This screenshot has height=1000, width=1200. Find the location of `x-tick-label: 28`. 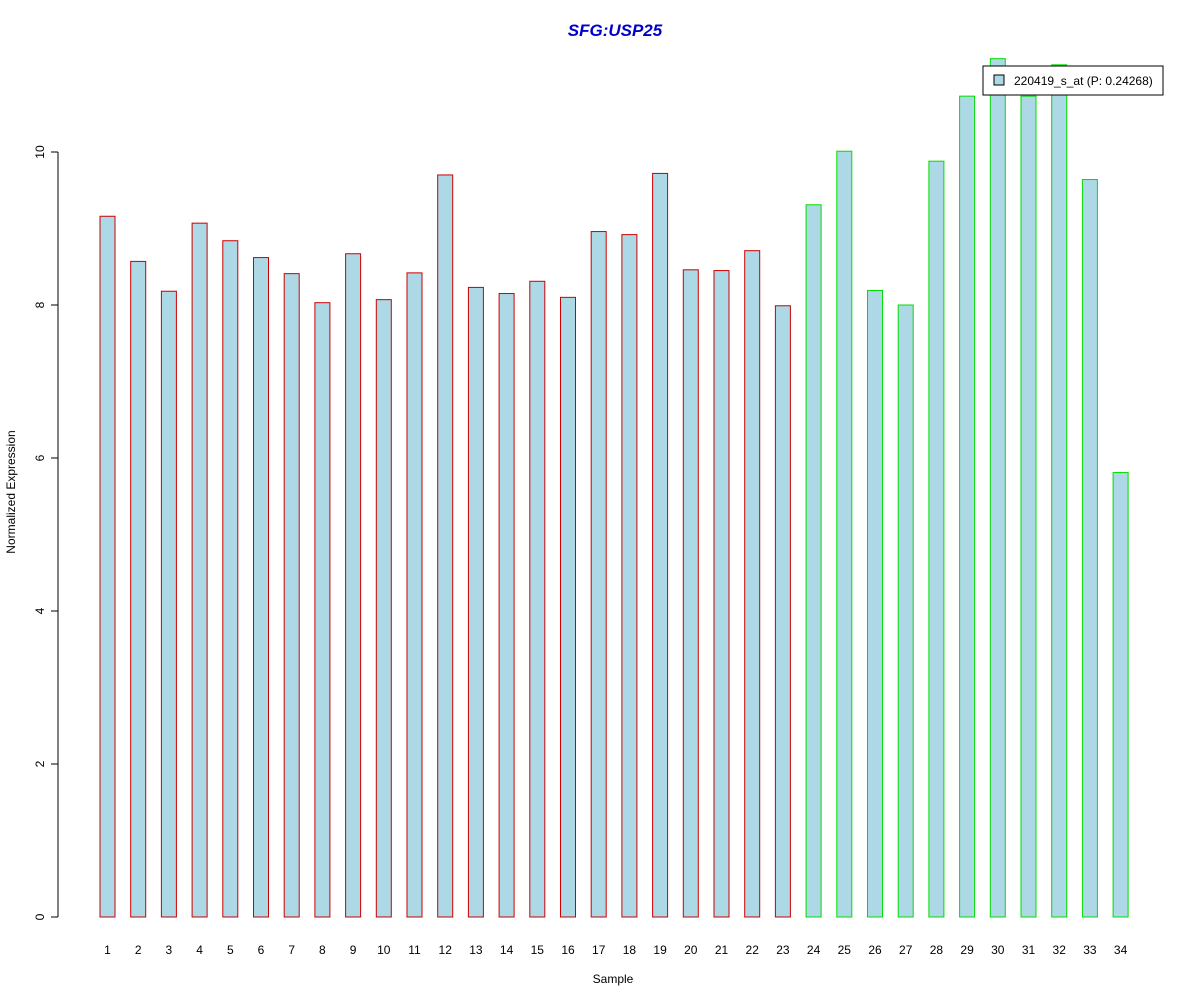

x-tick-label: 28 is located at coordinates (937, 950).